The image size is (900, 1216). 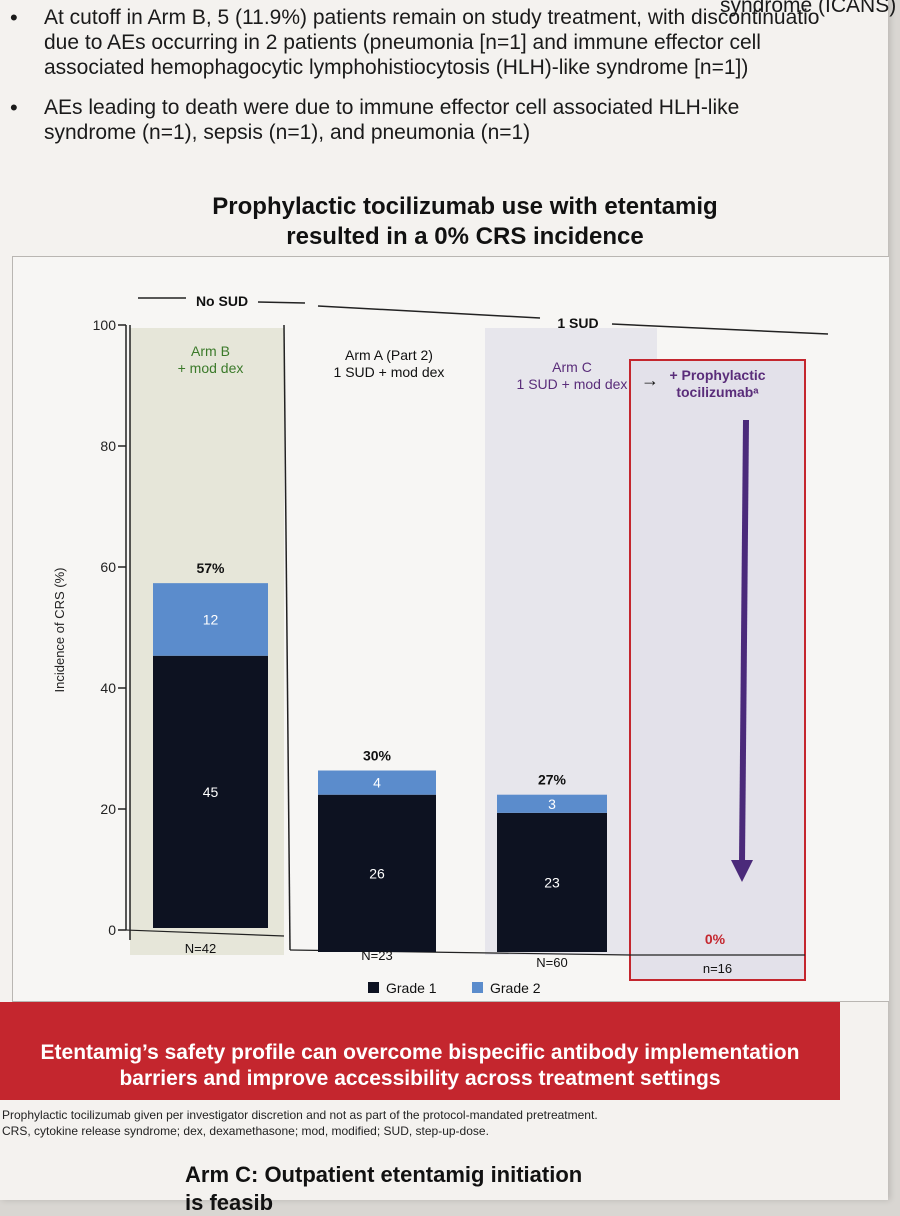 I want to click on bar-value-label: 26, so click(x=377, y=873).